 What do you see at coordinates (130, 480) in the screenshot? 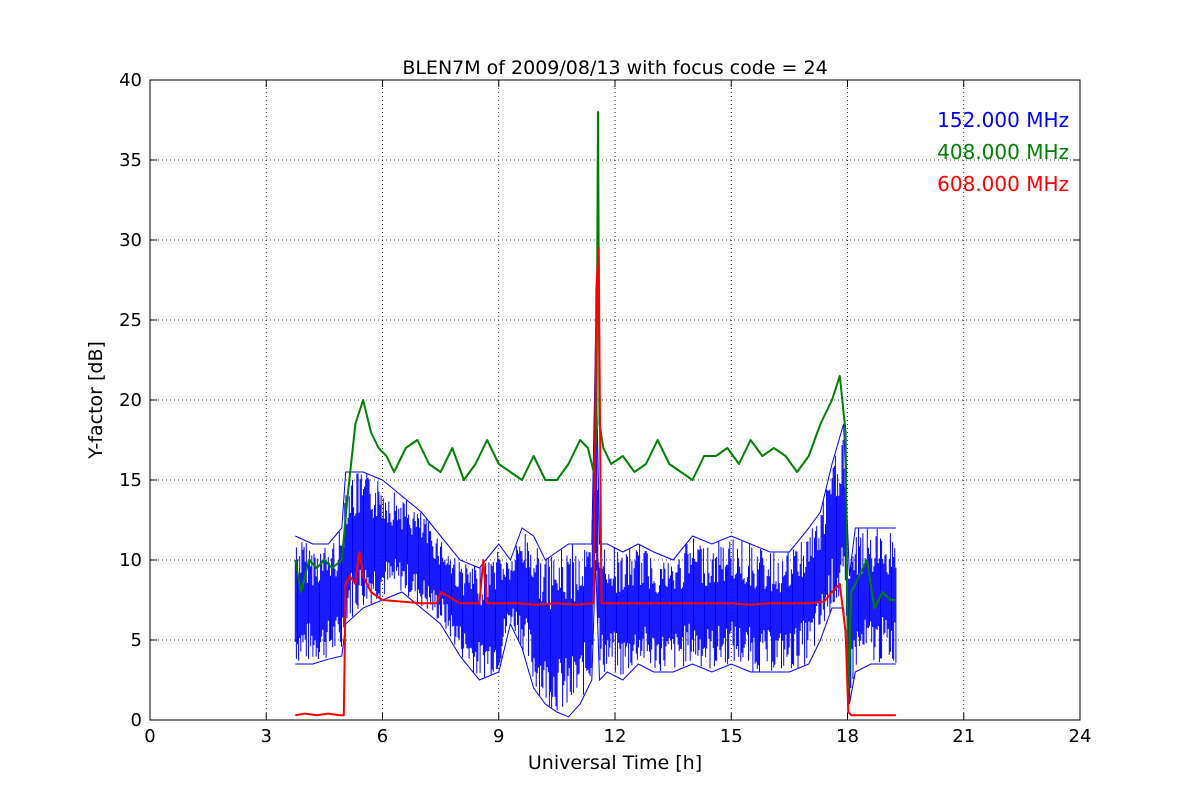
I see `y-tick-label: 15` at bounding box center [130, 480].